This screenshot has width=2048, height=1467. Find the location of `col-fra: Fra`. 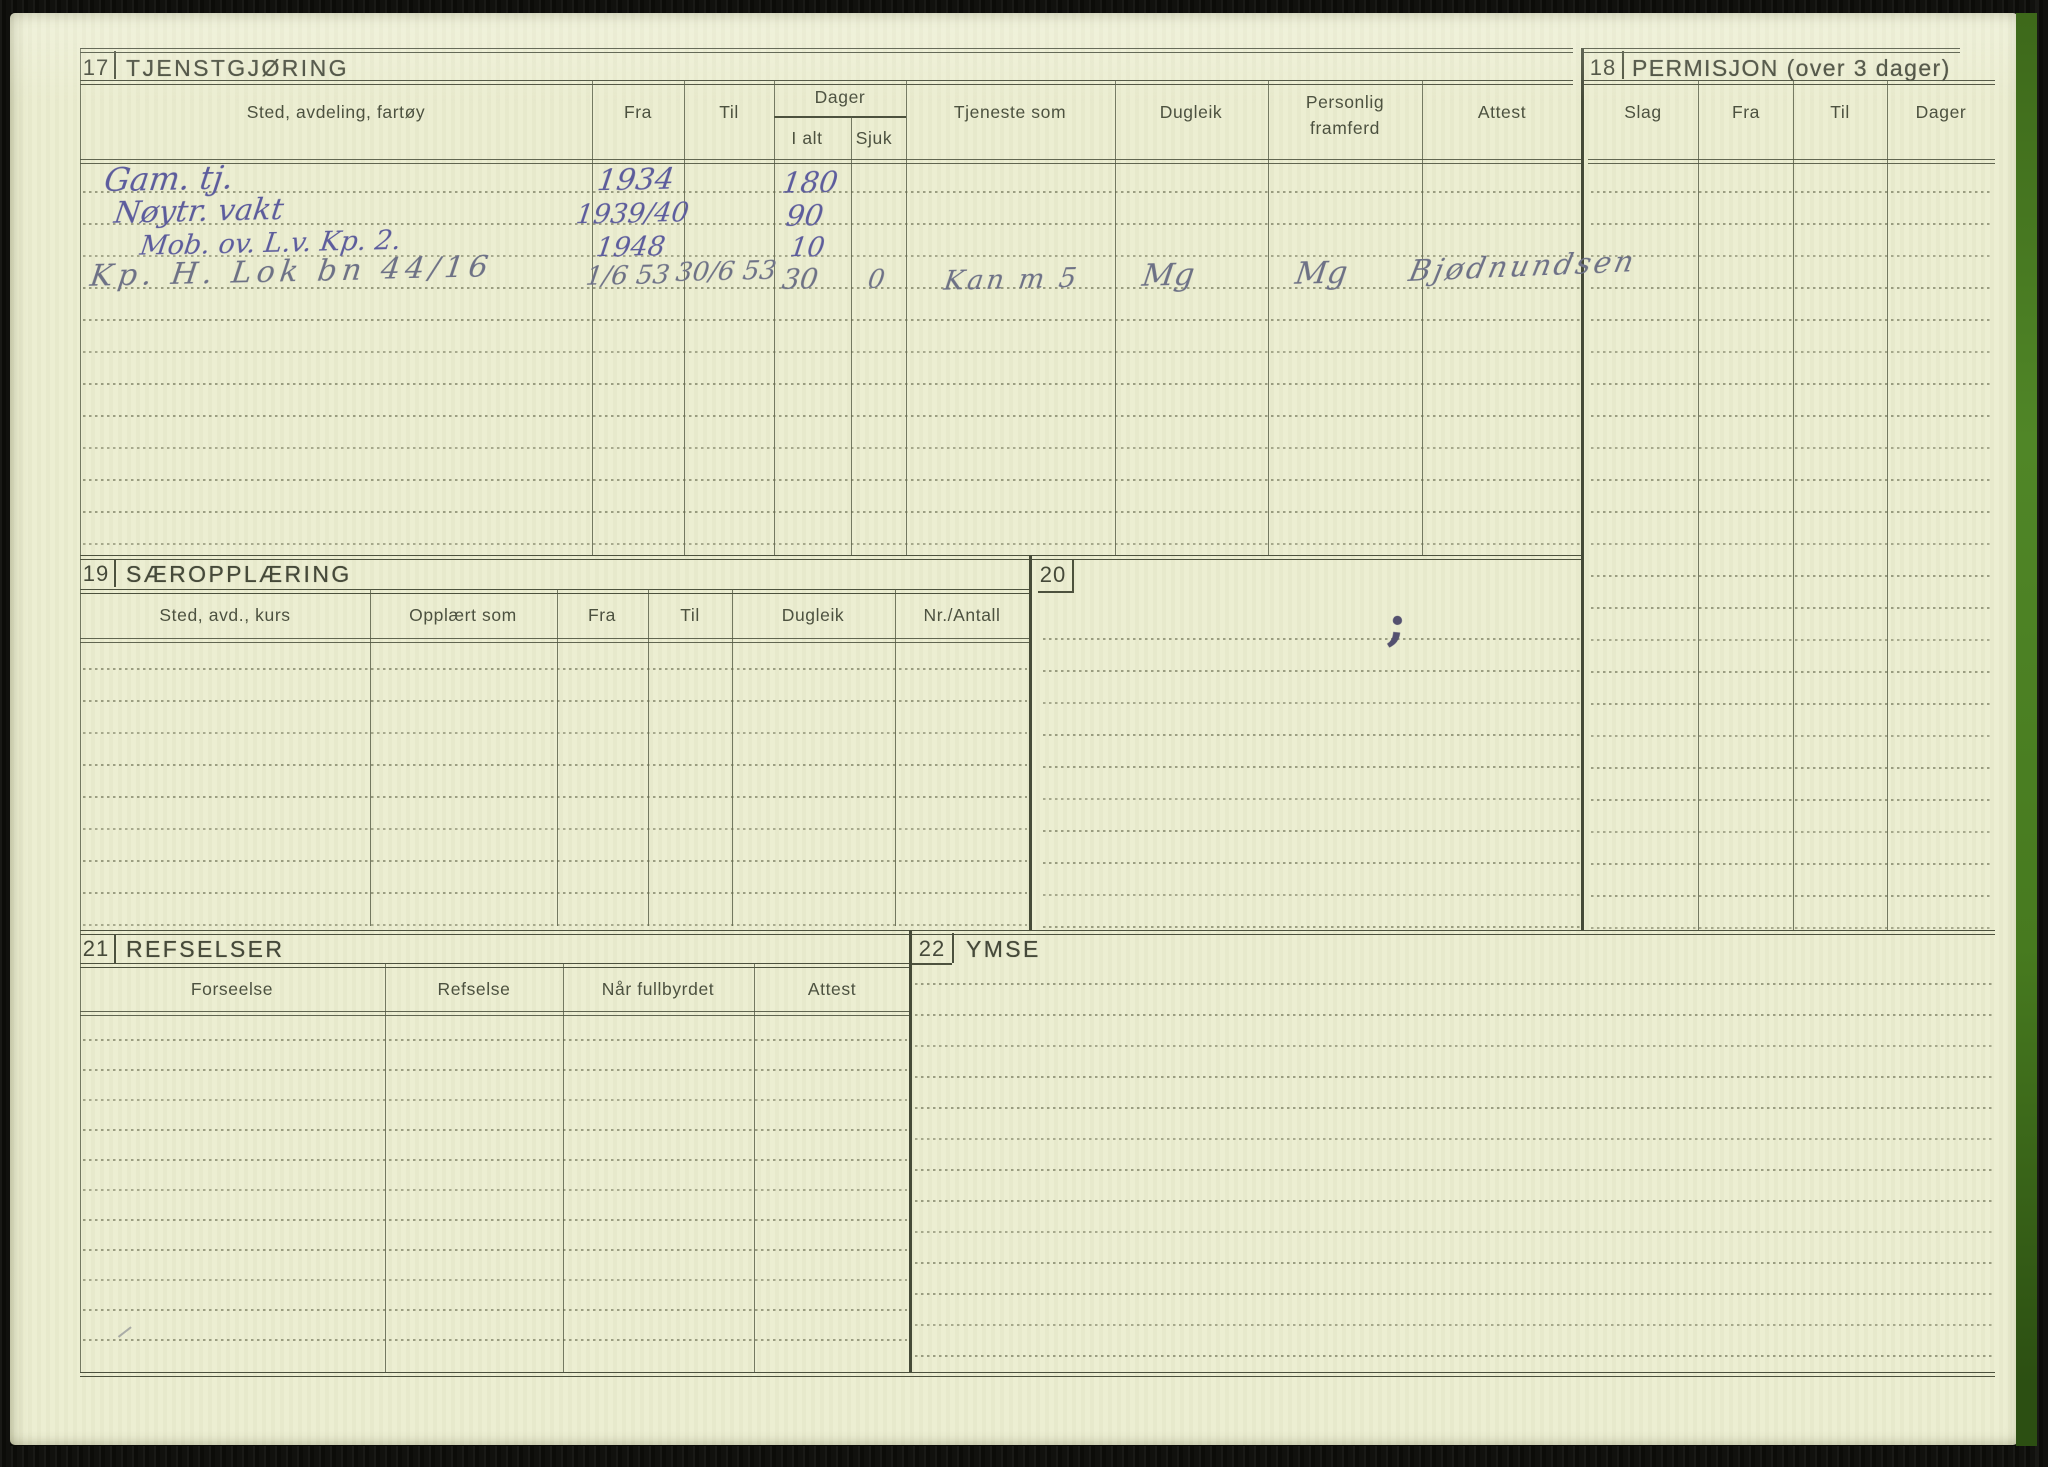

col-fra: Fra is located at coordinates (602, 615).